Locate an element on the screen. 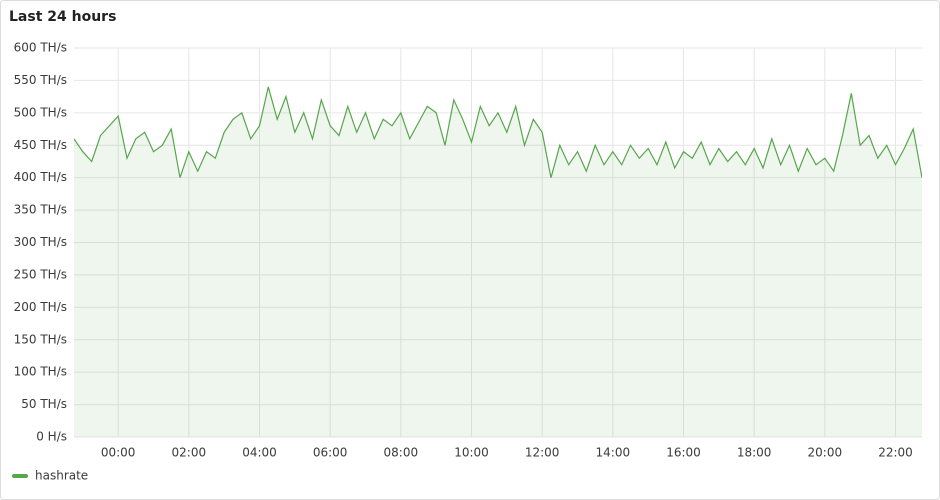 The height and width of the screenshot is (500, 940). x-tick-label: 14:00 is located at coordinates (613, 453).